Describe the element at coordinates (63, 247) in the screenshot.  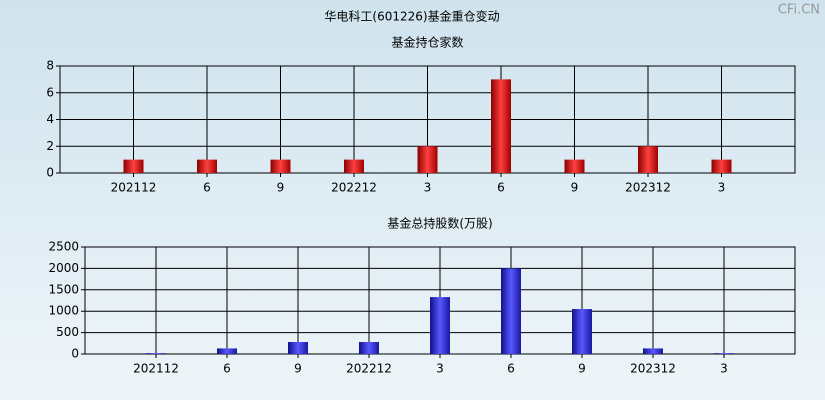
I see `y-tick-label: 2500` at that location.